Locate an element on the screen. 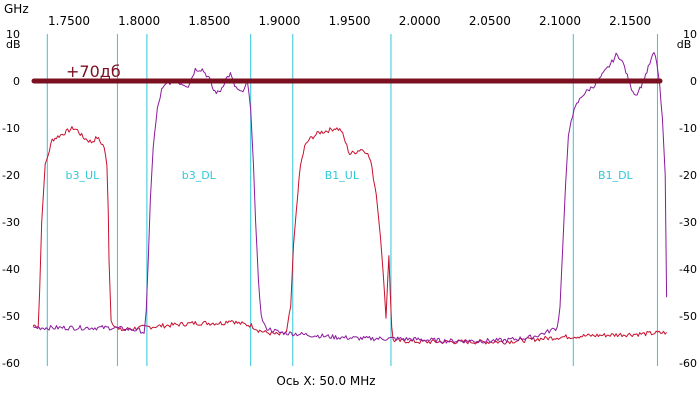  y-tick-label: 0 is located at coordinates (16, 81).